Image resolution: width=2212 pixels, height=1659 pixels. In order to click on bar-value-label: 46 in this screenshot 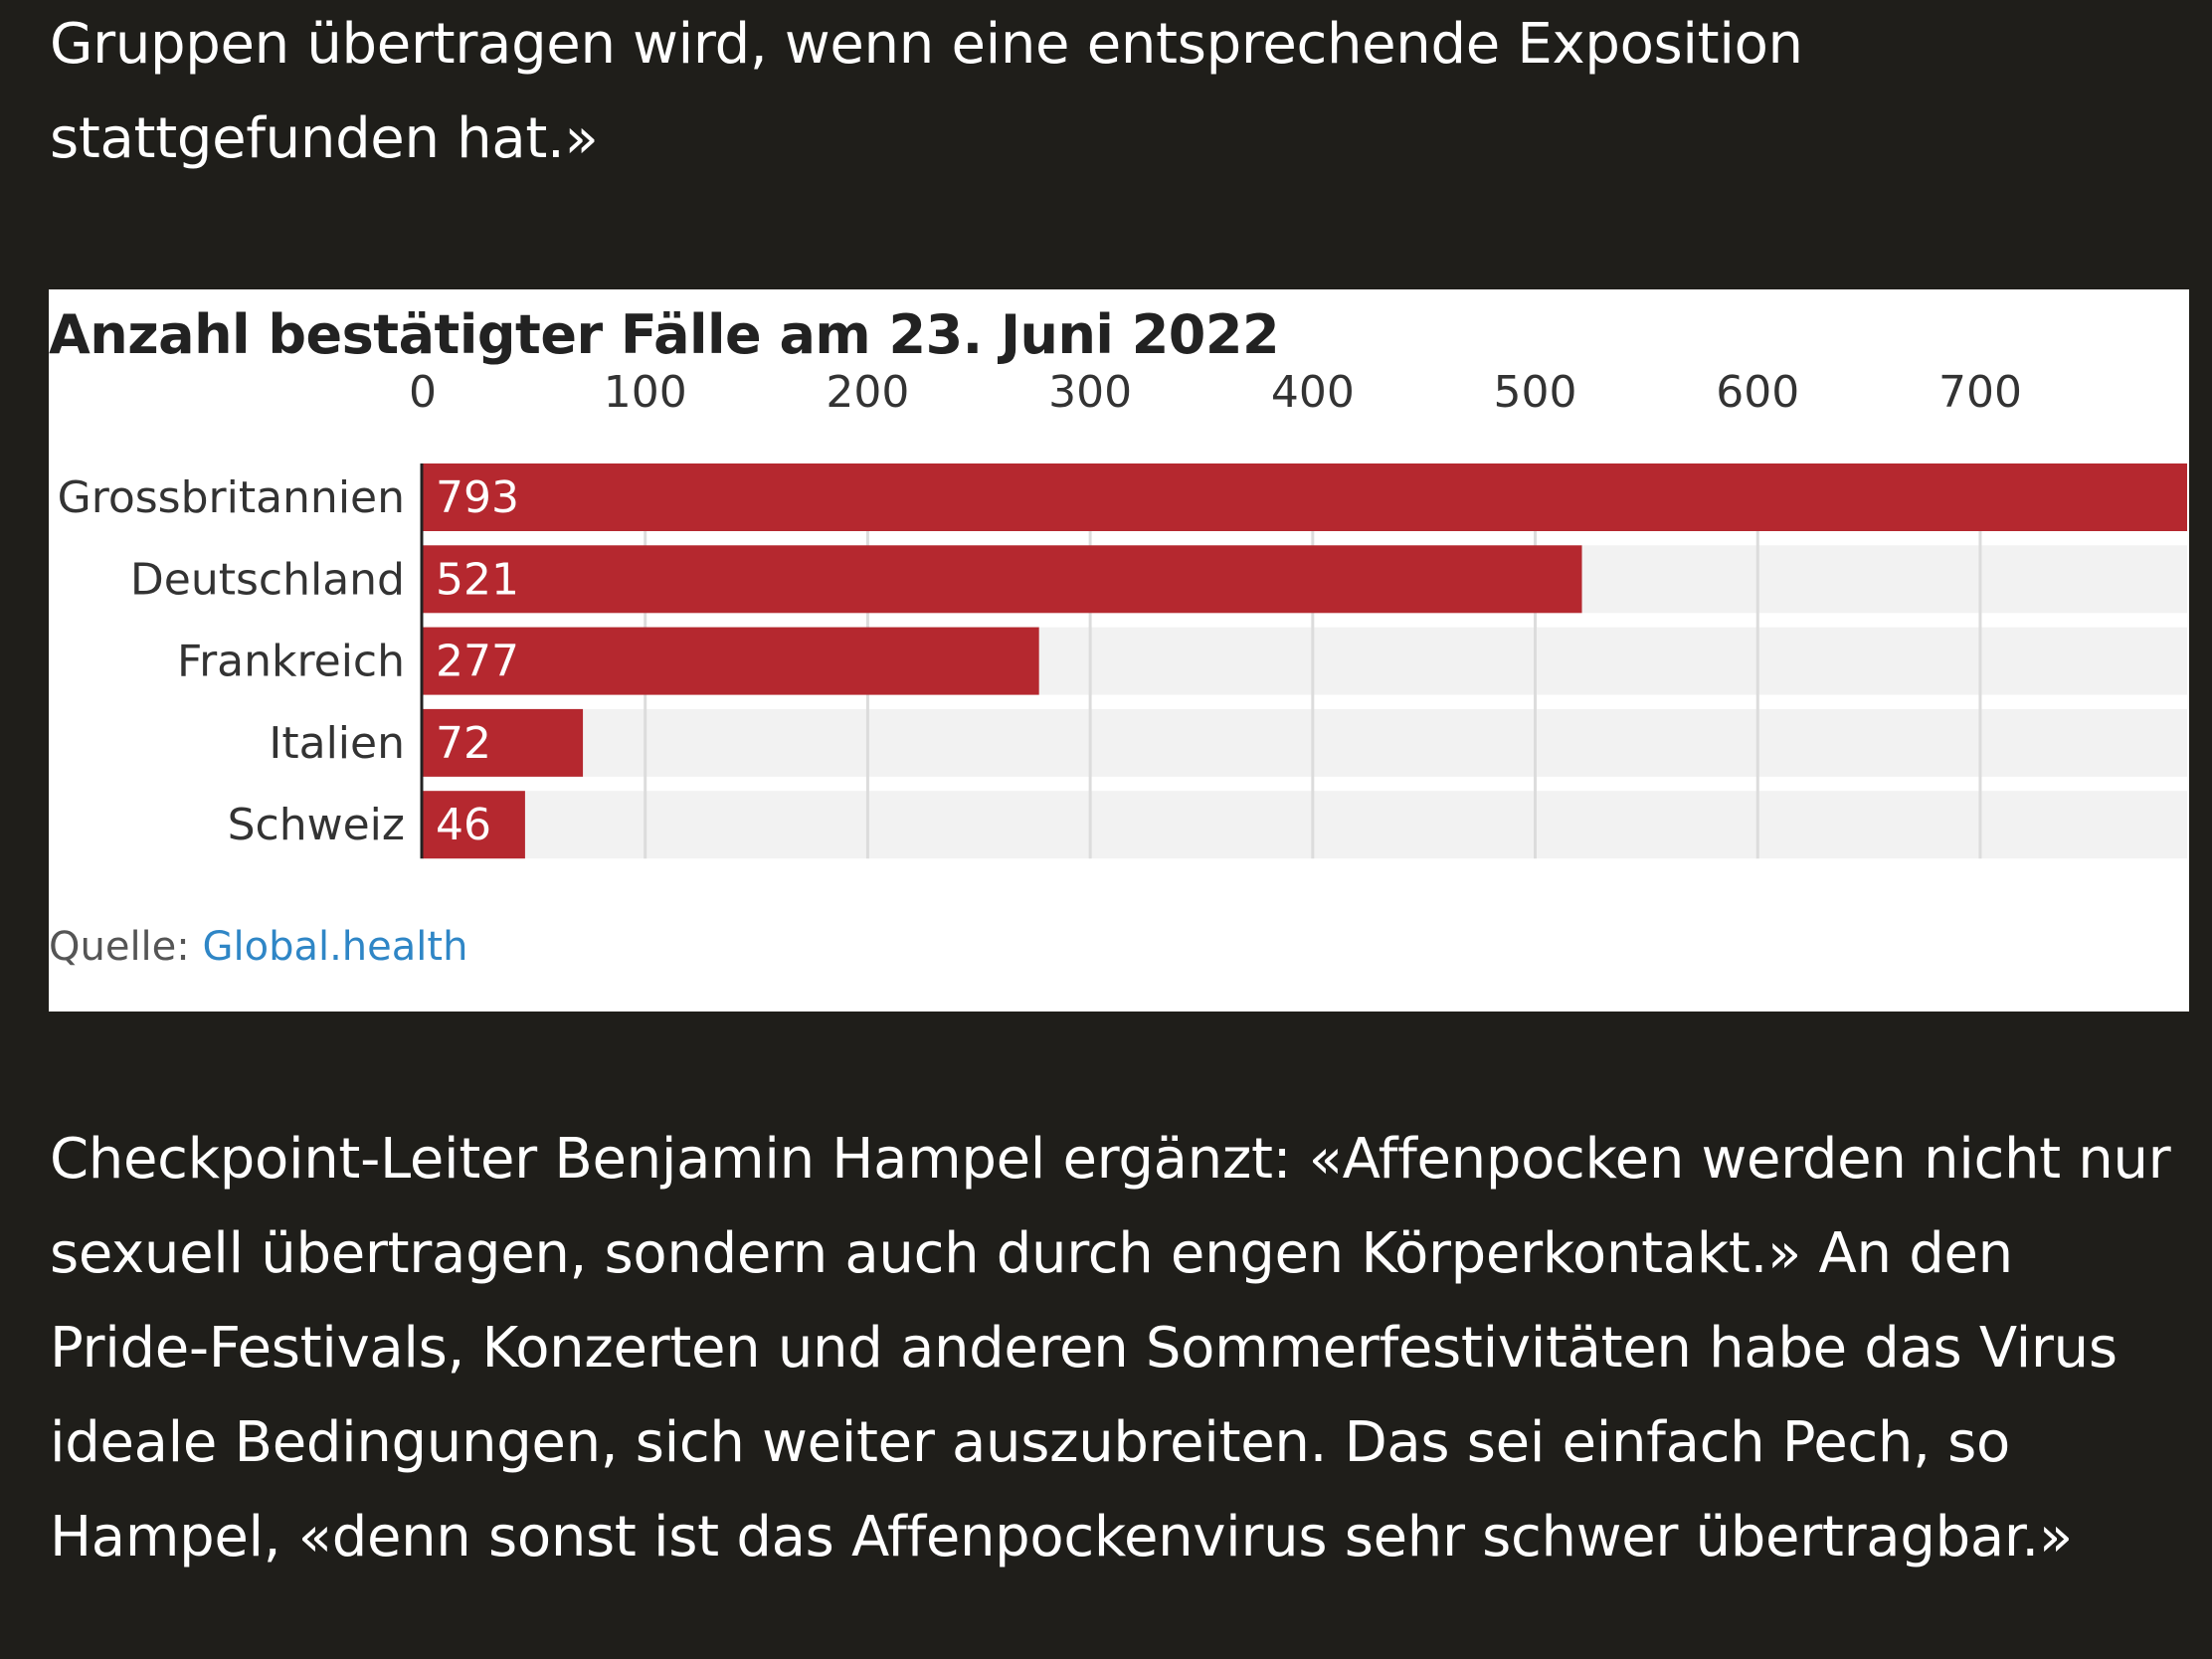, I will do `click(463, 825)`.